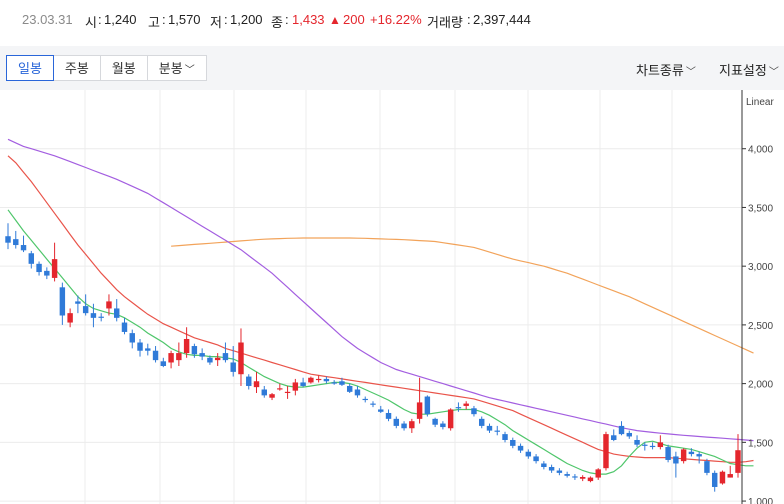  Describe the element at coordinates (77, 68) in the screenshot. I see `tab-weekly: 주봉` at that location.